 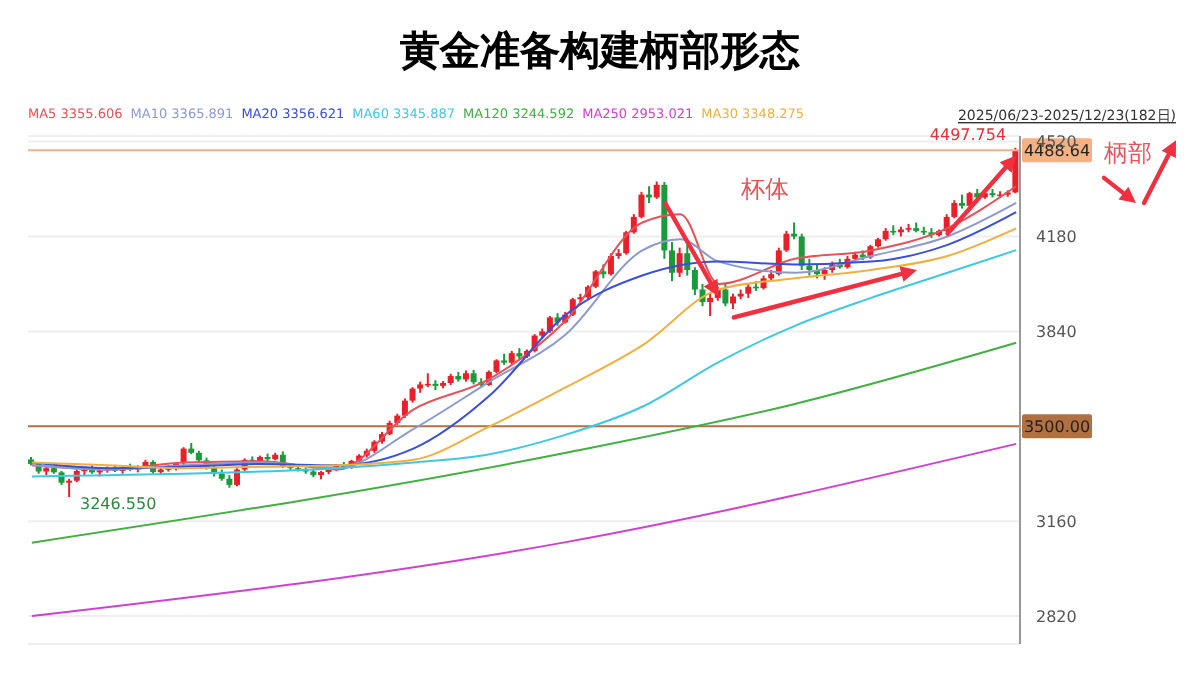 I want to click on annotation: 杯体, so click(x=764, y=189).